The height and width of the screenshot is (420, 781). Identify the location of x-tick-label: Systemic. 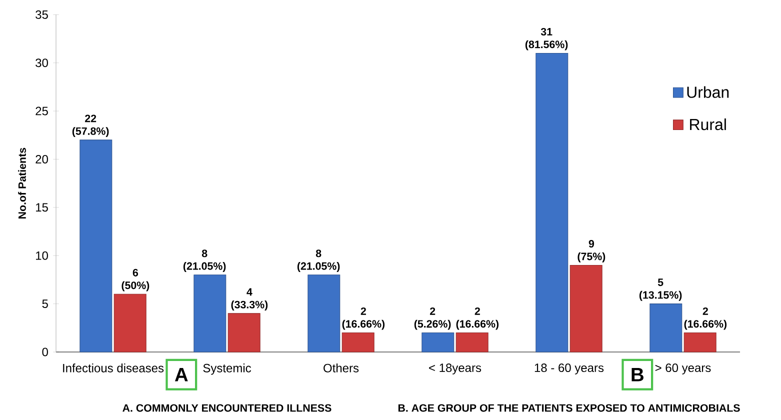
(227, 369).